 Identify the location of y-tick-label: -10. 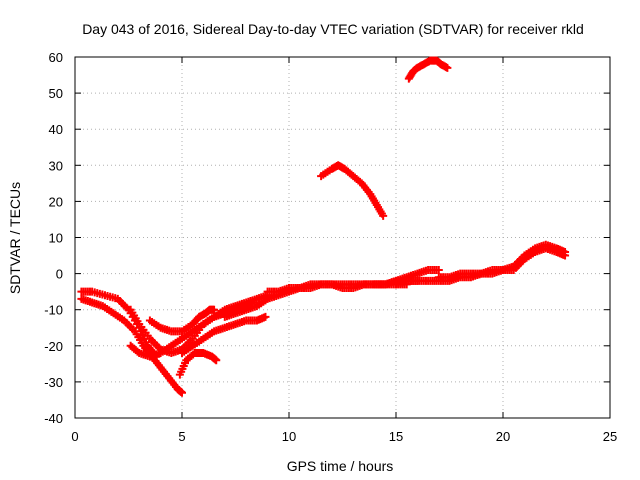
(53, 310).